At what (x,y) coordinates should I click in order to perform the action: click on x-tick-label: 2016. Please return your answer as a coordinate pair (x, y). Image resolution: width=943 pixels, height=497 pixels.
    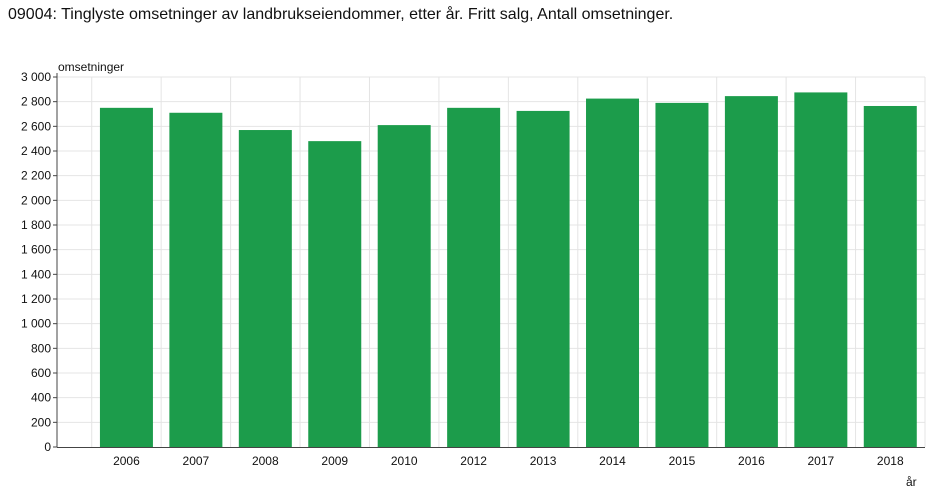
    Looking at the image, I should click on (751, 461).